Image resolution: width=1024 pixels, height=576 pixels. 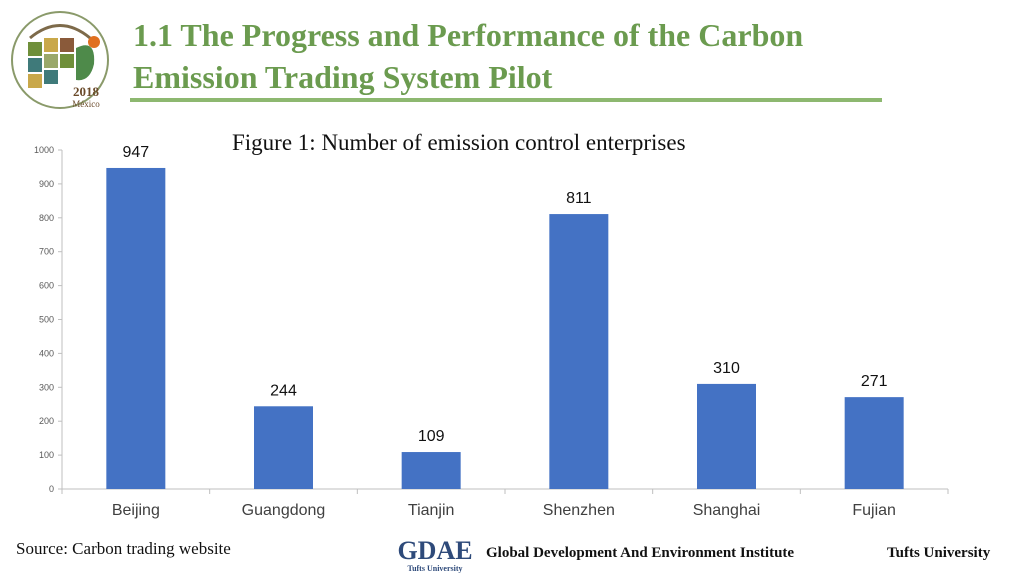 I want to click on data-label: 947, so click(x=135, y=152).